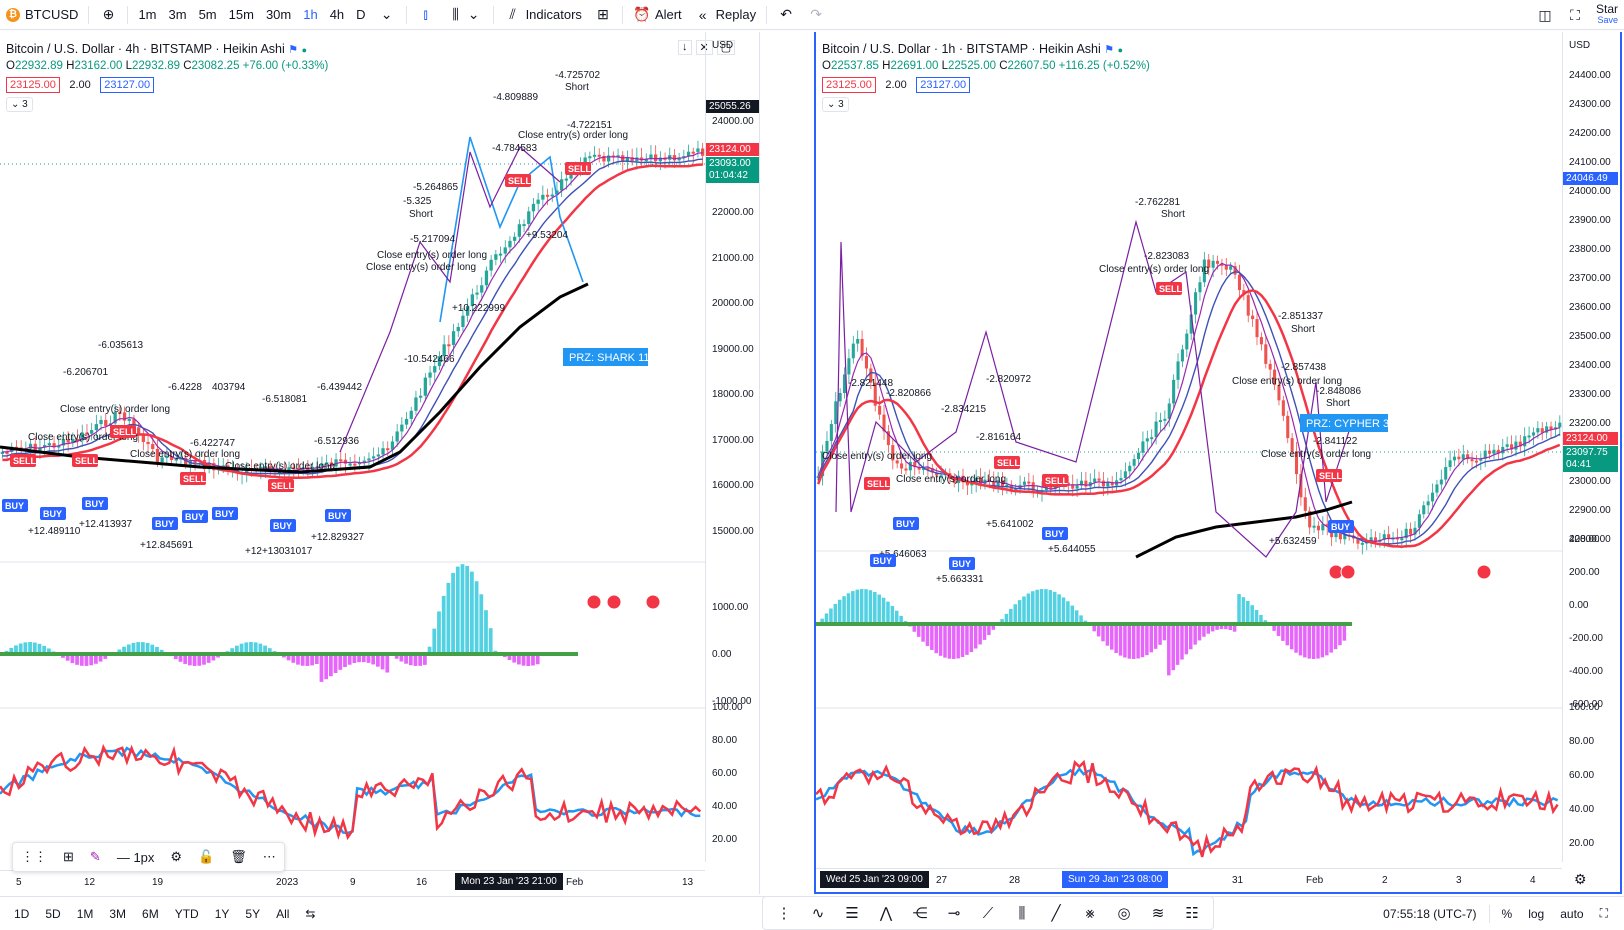  Describe the element at coordinates (943, 85) in the screenshot. I see `right-buy-price: 23127.00` at that location.